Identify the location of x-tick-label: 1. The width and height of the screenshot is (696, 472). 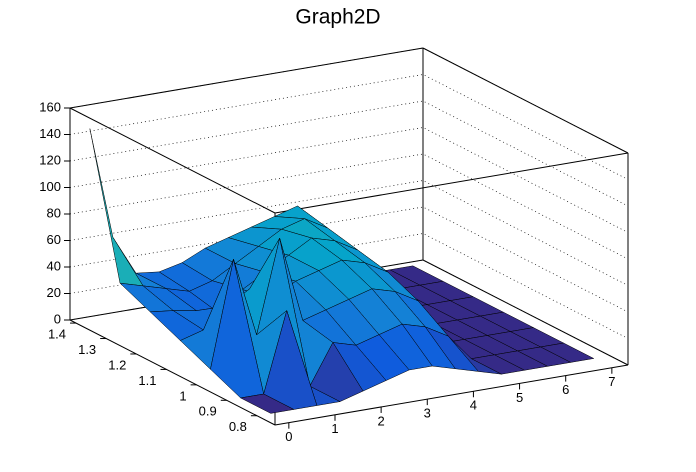
(334, 428).